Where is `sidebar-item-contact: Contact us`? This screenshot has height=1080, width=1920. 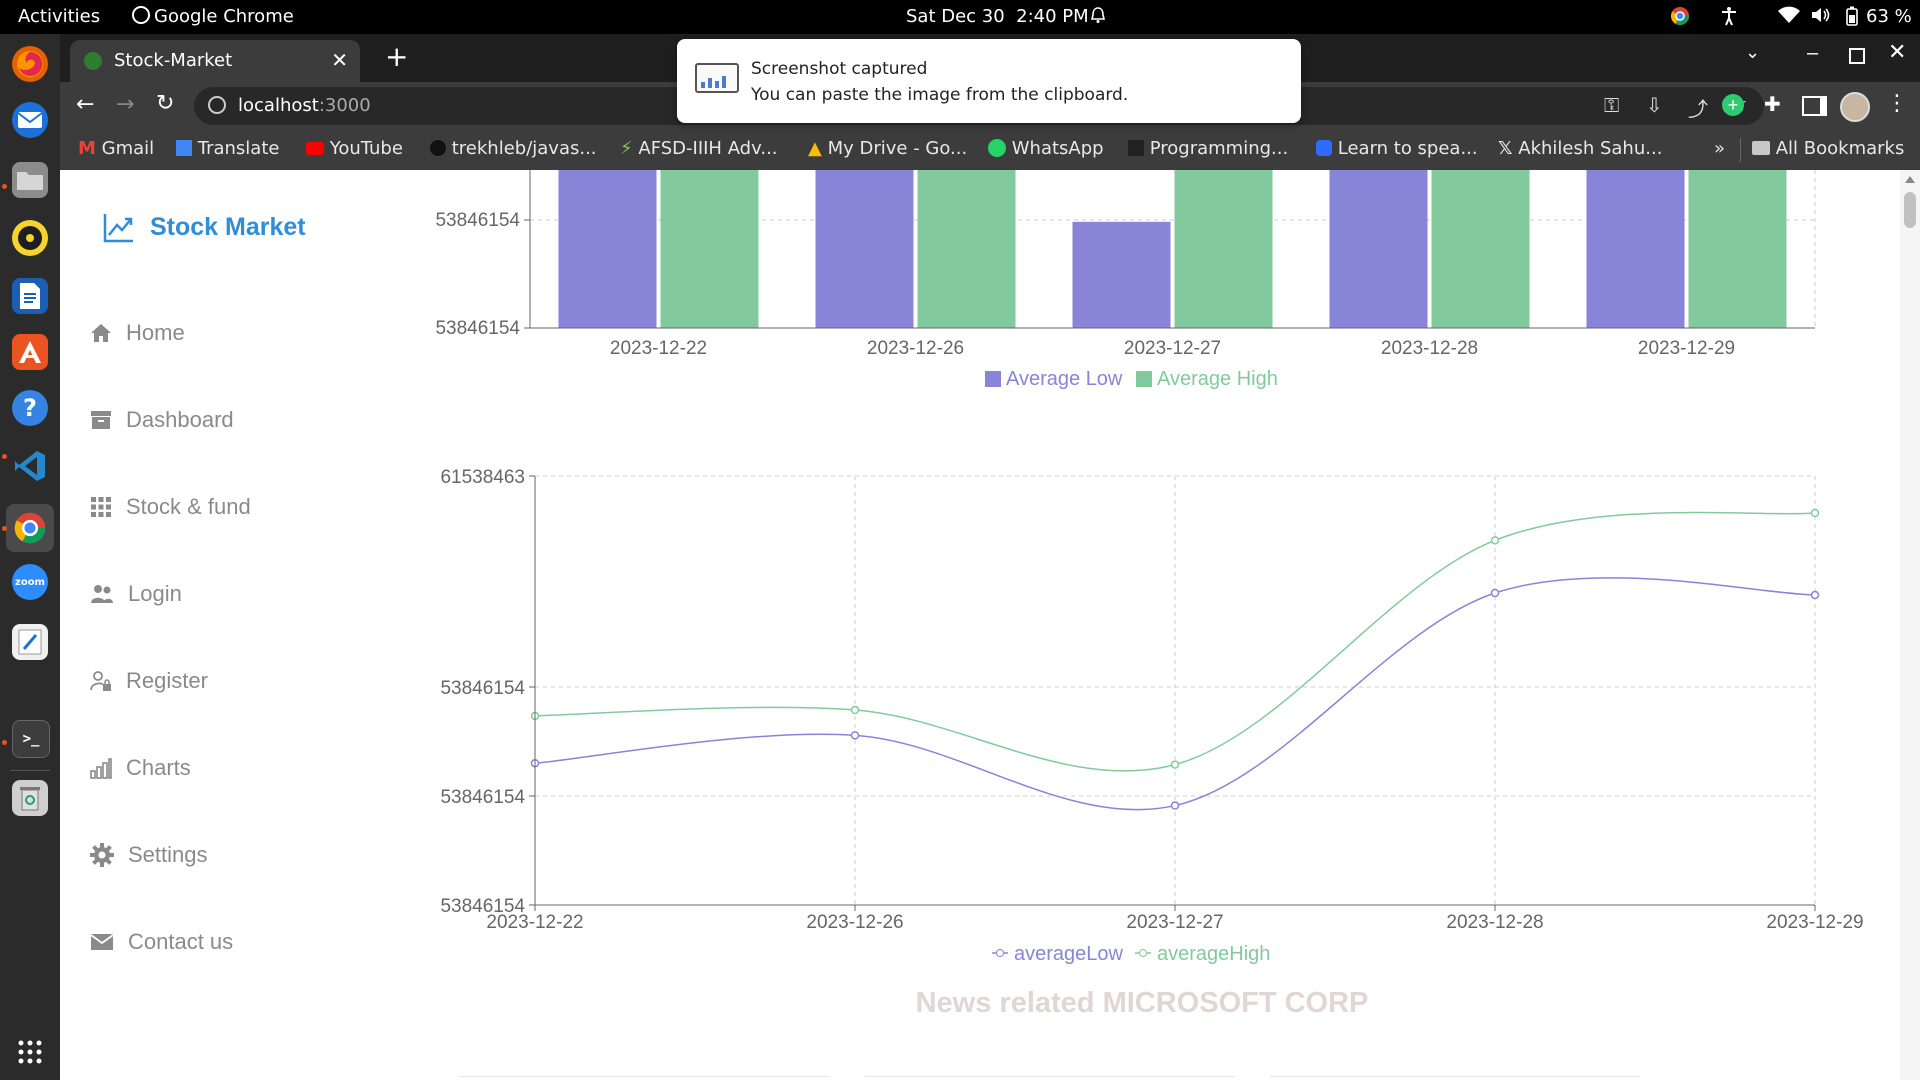
sidebar-item-contact: Contact us is located at coordinates (161, 942).